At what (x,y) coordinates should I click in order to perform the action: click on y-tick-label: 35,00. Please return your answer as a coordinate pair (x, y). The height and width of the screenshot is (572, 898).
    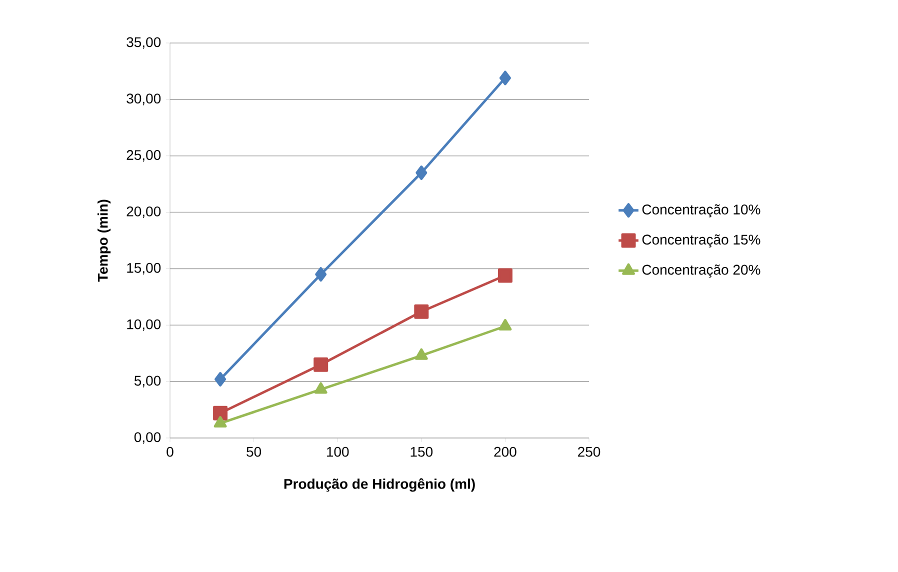
    Looking at the image, I should click on (143, 43).